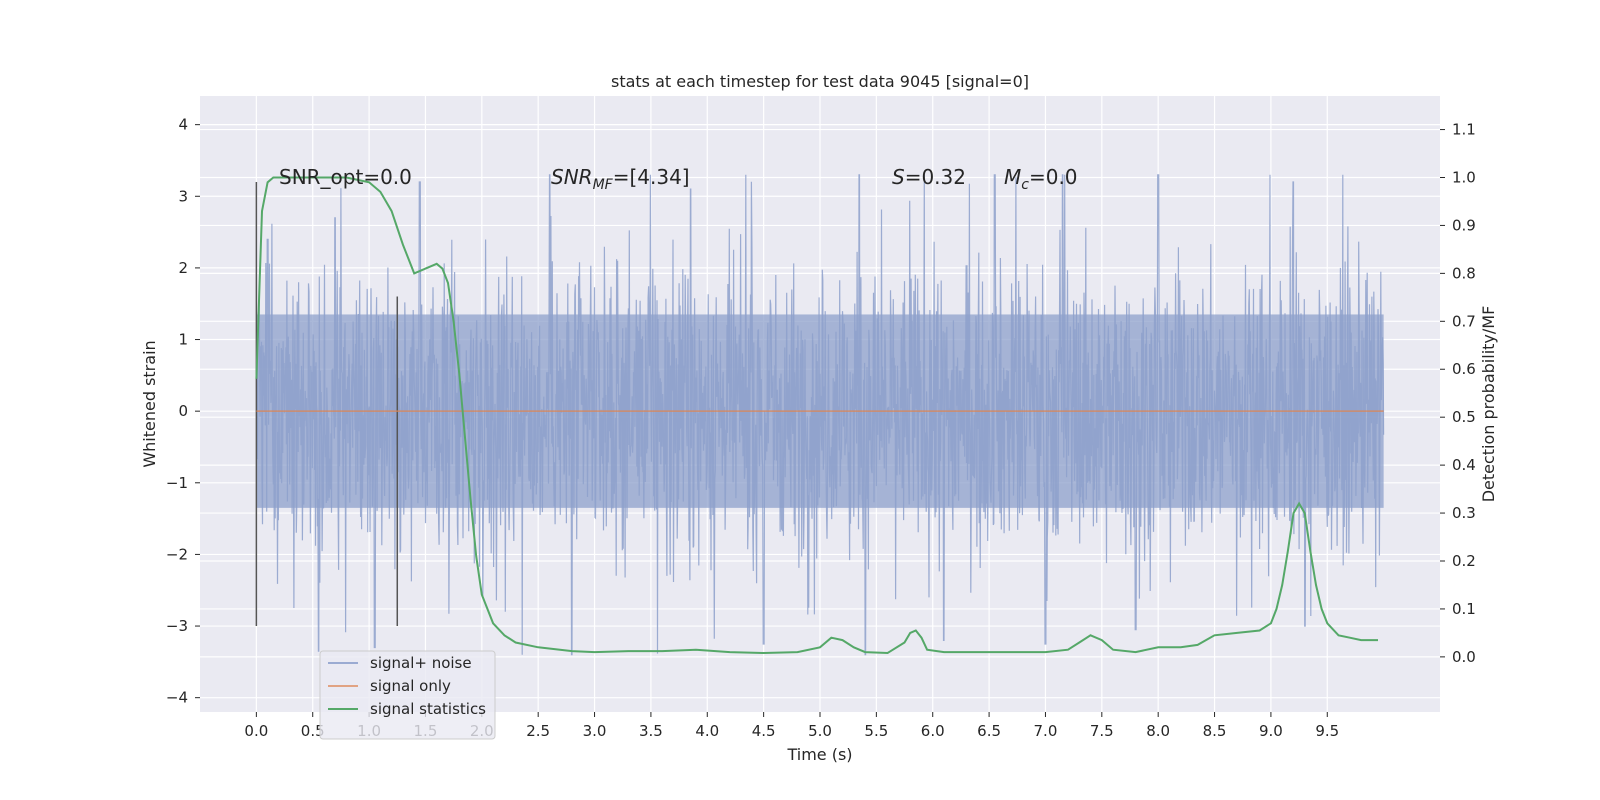 Image resolution: width=1600 pixels, height=800 pixels. What do you see at coordinates (935, 177) in the screenshot?
I see `annotation-s-value: =0.32` at bounding box center [935, 177].